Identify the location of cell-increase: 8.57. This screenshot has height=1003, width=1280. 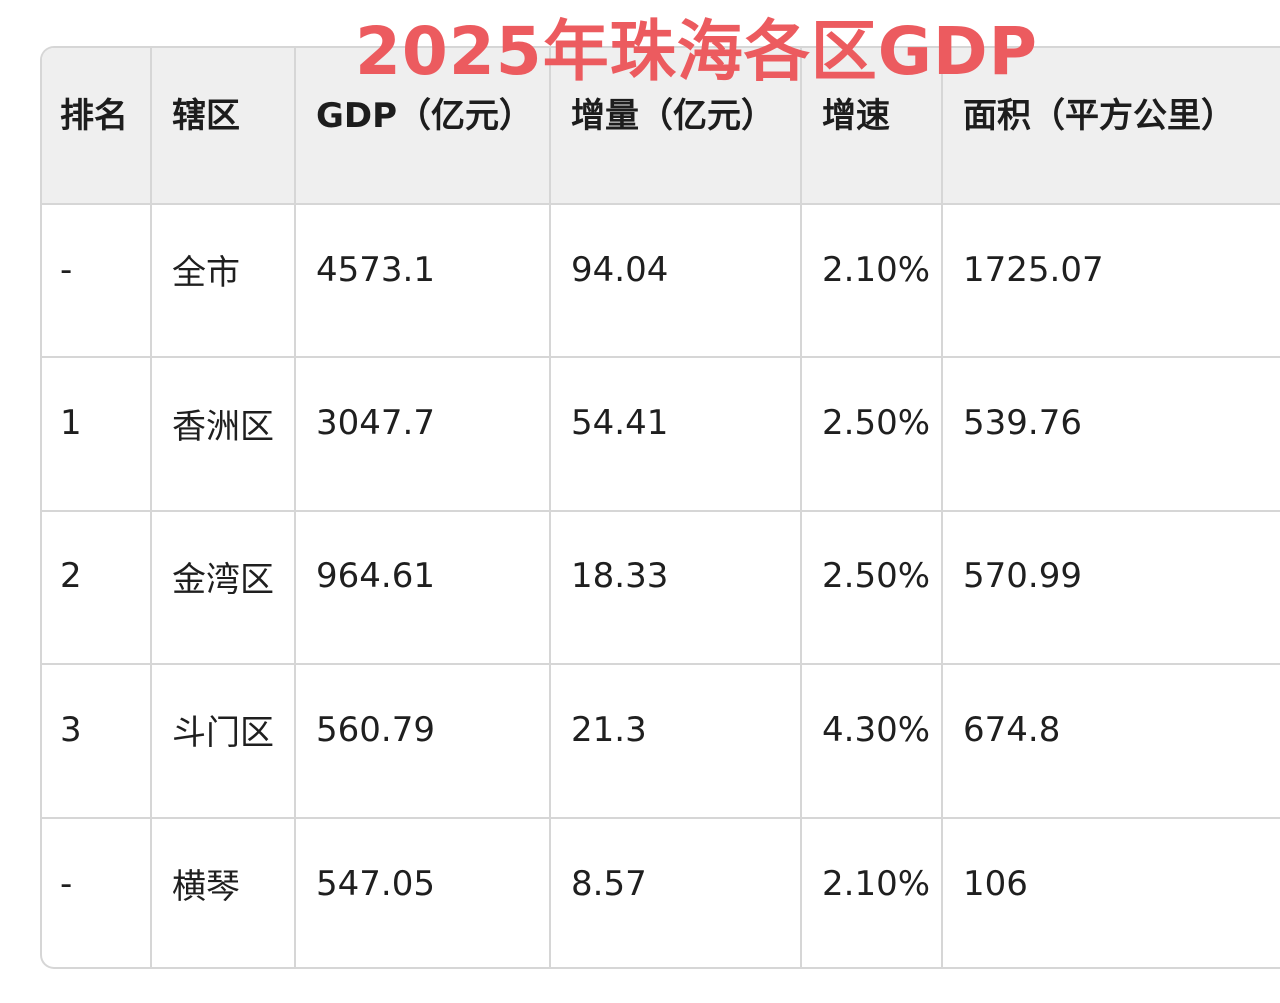
(676, 892).